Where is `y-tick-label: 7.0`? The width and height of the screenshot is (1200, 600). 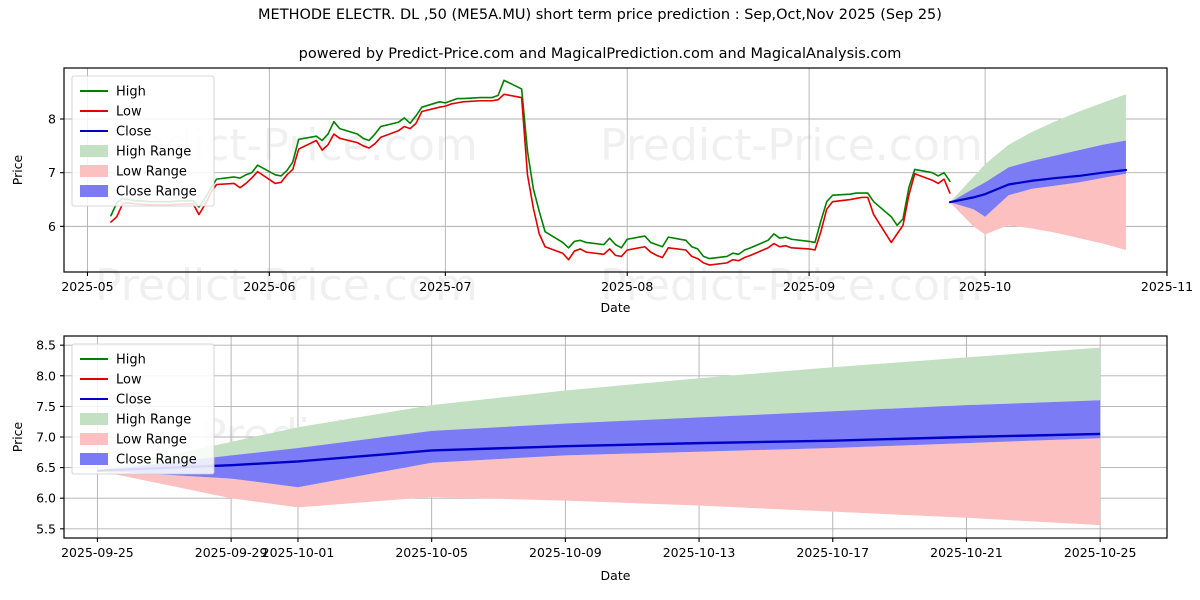
y-tick-label: 7.0 is located at coordinates (46, 437).